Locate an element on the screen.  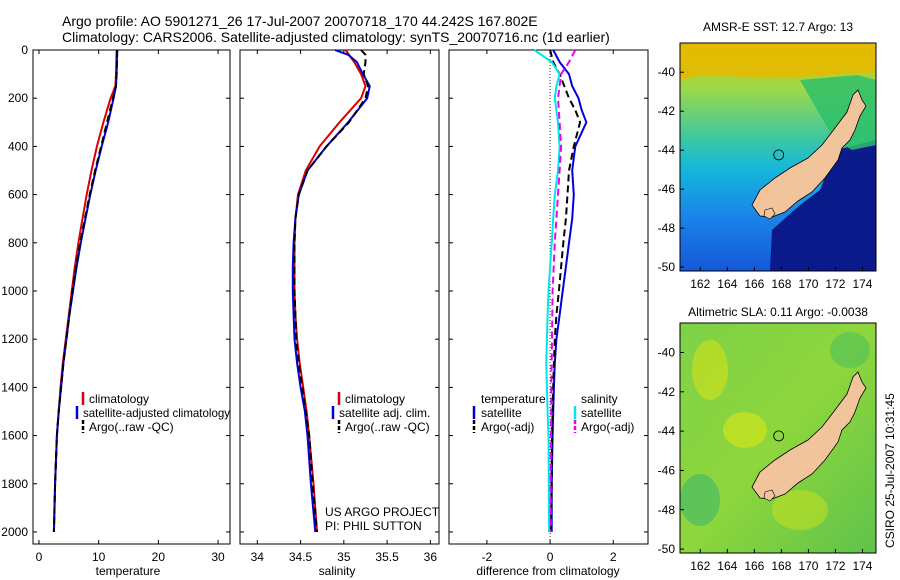
sla-land-area is located at coordinates (809, 435).